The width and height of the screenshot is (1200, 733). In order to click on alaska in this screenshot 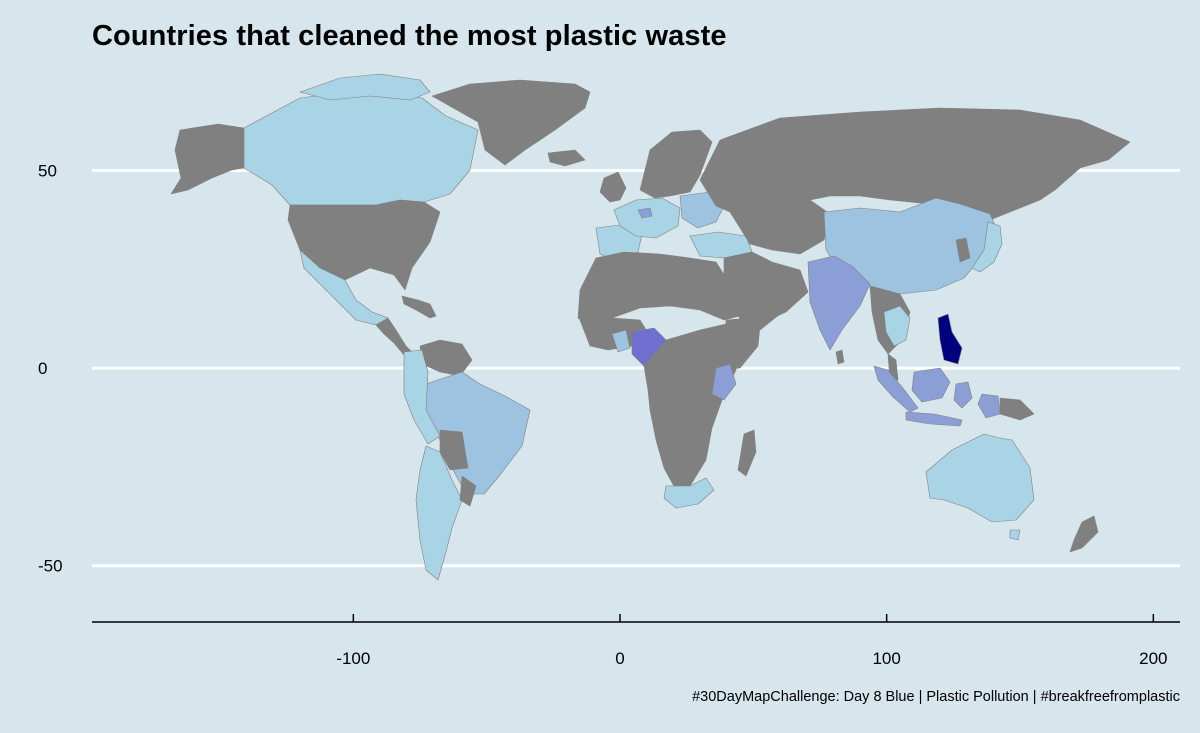, I will do `click(207, 159)`.